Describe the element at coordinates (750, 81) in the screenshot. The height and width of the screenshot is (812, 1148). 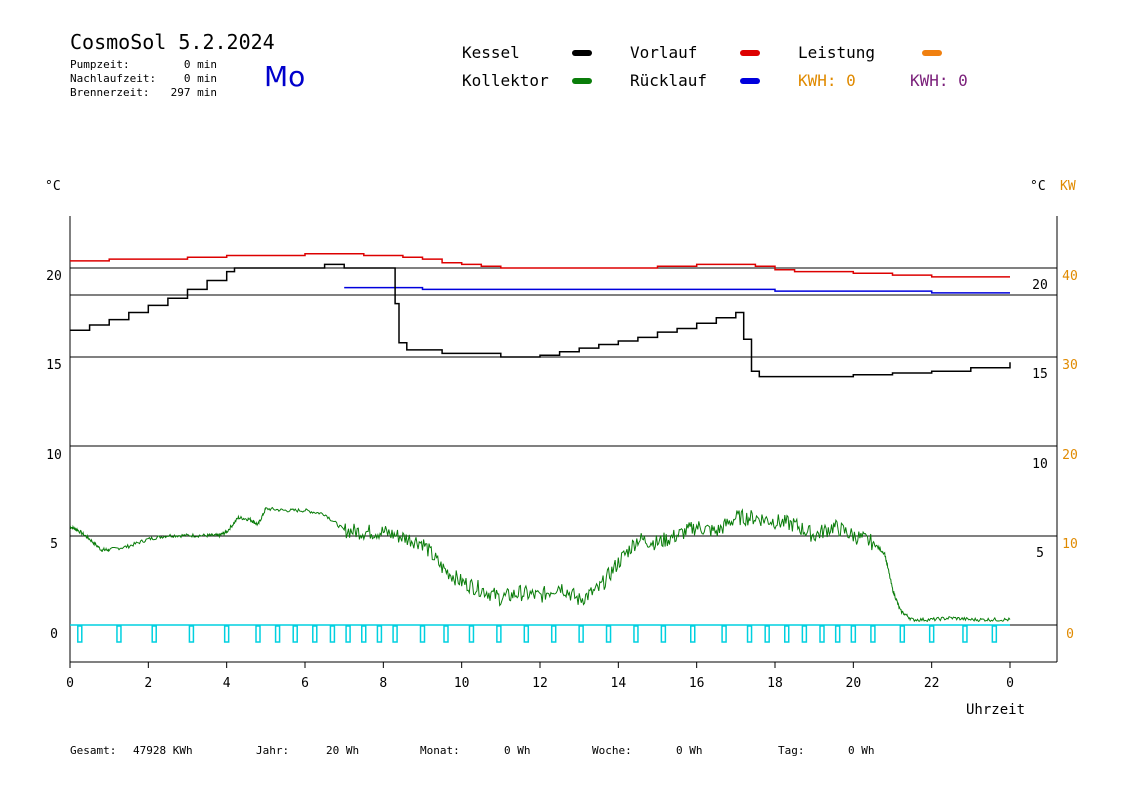
I see `legend-ruecklauf-swatch` at that location.